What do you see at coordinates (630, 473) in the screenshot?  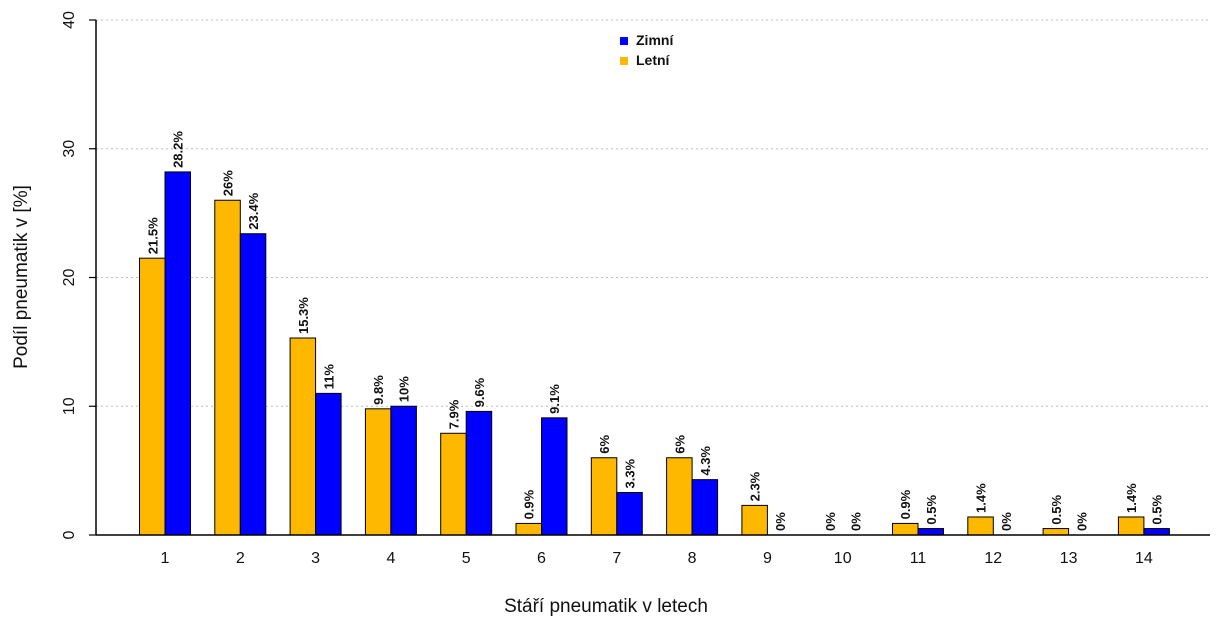 I see `data-label: 3.3%` at bounding box center [630, 473].